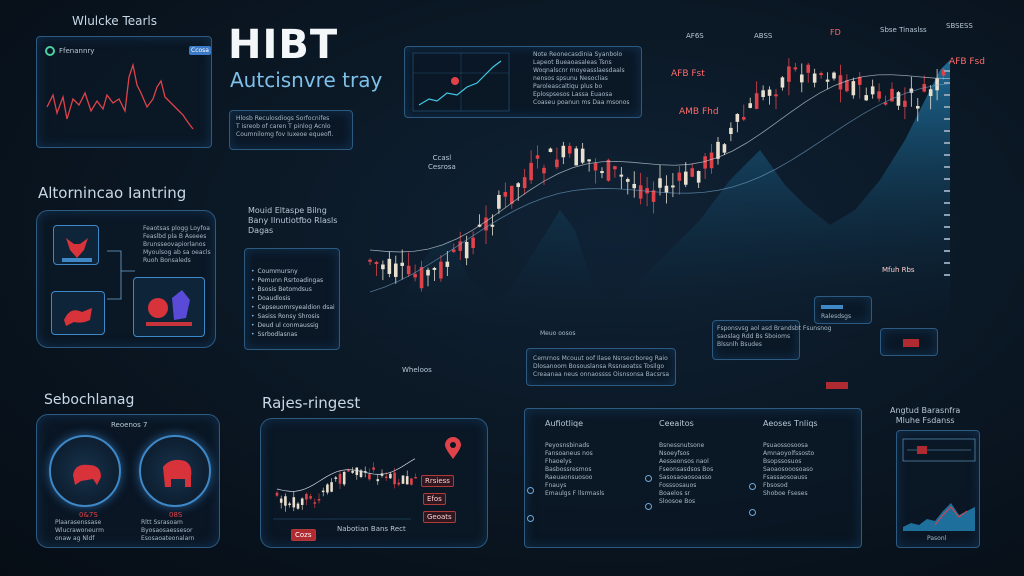 This screenshot has width=1024, height=576. I want to click on column-item: Shoboe Fseses, so click(785, 493).